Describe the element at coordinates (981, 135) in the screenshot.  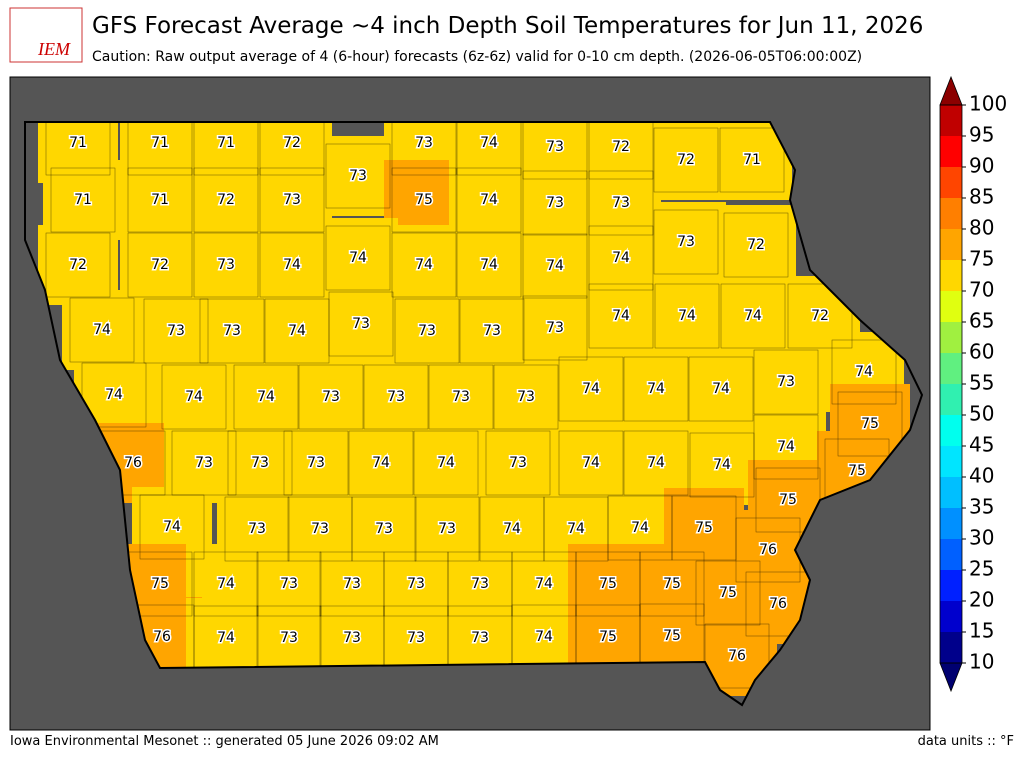
I see `colorbar-label: 95` at that location.